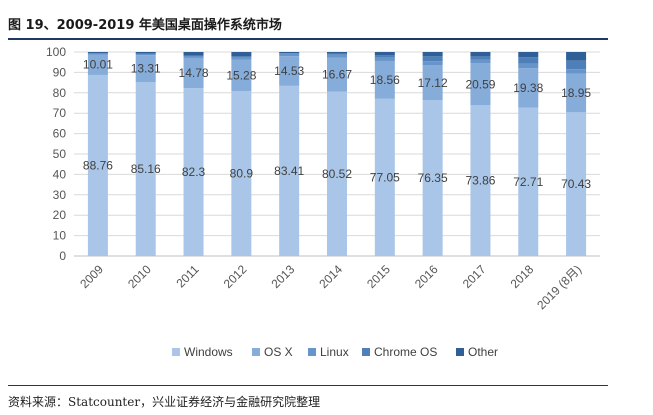  Describe the element at coordinates (164, 402) in the screenshot. I see `source-note: 资料来源：Statcounter，兴业证券经济与金融研究院整理` at that location.